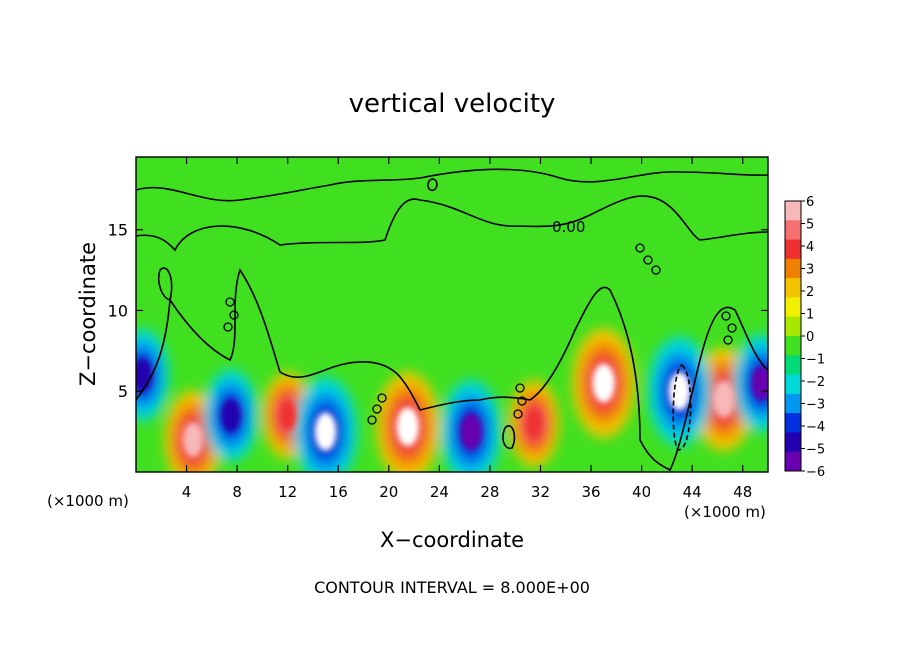  I want to click on x-tick-label: 12, so click(287, 492).